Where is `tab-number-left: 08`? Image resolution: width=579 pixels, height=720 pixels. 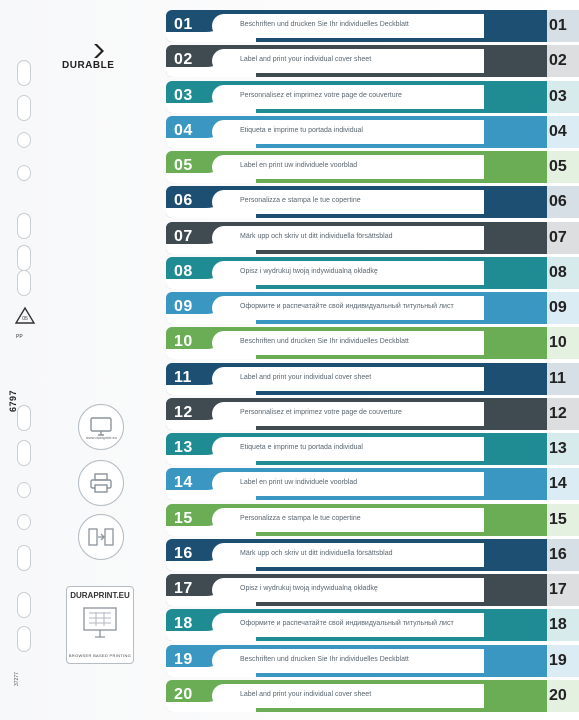 tab-number-left: 08 is located at coordinates (183, 271).